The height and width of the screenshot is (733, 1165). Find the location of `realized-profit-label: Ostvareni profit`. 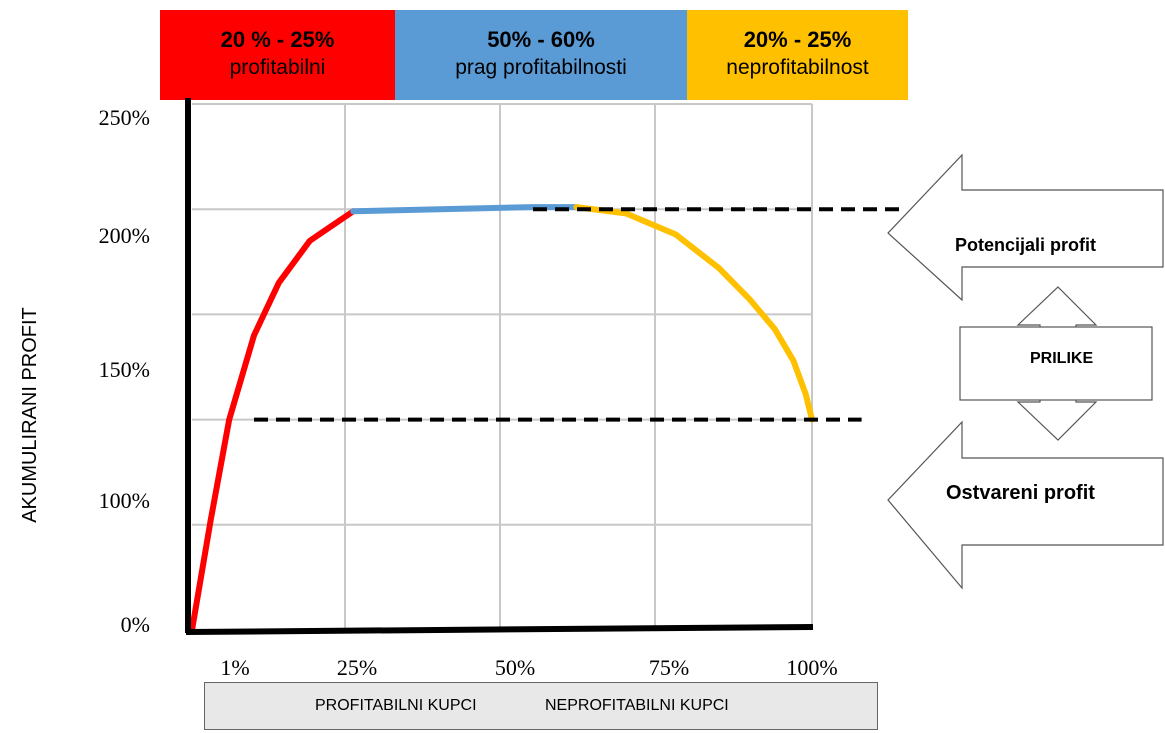

realized-profit-label: Ostvareni profit is located at coordinates (1020, 493).